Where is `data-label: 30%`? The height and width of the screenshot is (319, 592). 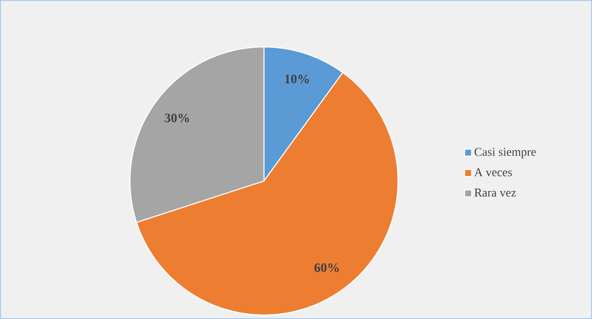 data-label: 30% is located at coordinates (176, 118).